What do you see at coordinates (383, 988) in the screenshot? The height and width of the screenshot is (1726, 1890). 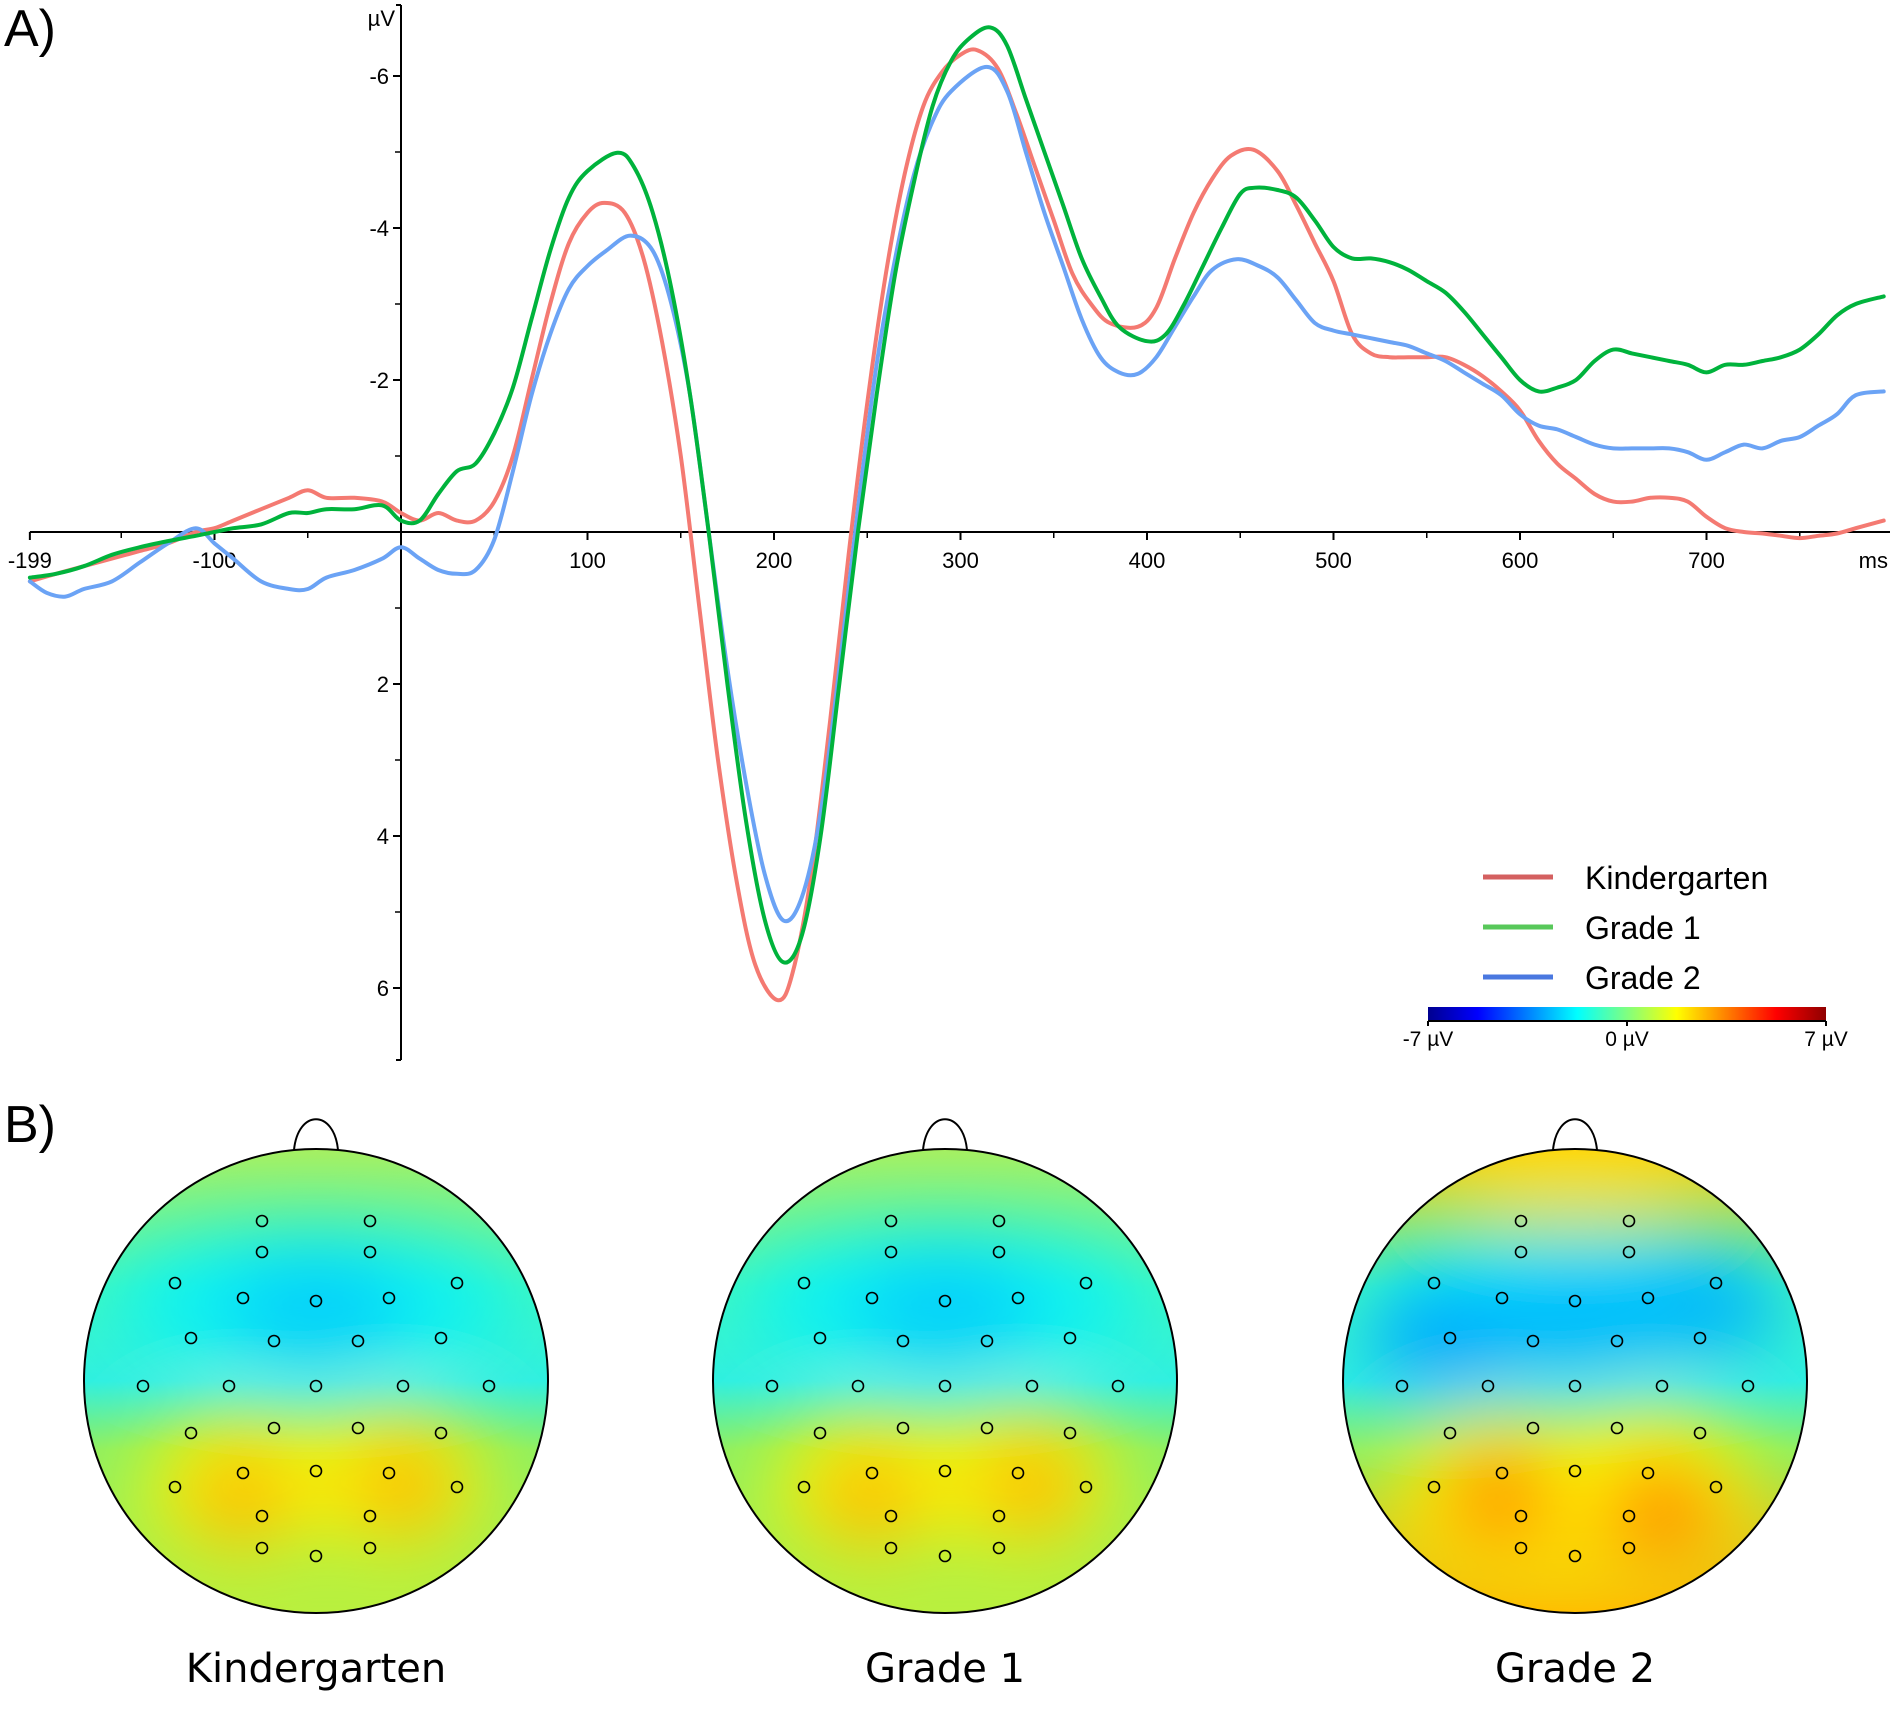 I see `y-tick-label: 6` at bounding box center [383, 988].